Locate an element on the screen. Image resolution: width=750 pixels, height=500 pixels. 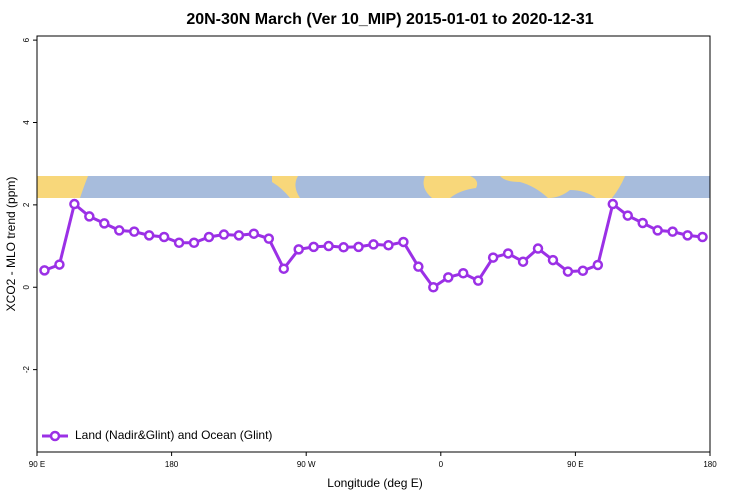
y-tick-label: 2 is located at coordinates (26, 204).